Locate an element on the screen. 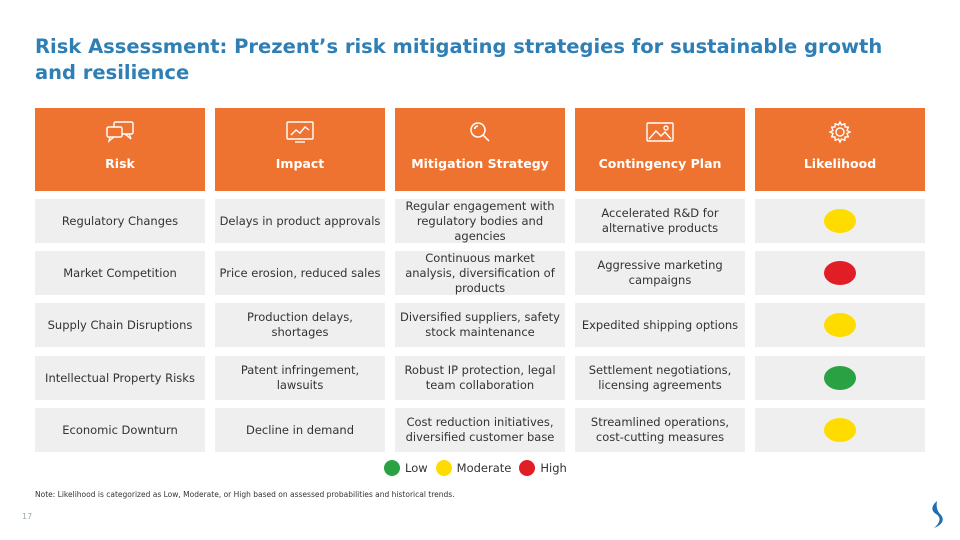 The image size is (960, 540). impact-cell: Production delays, shortages is located at coordinates (300, 325).